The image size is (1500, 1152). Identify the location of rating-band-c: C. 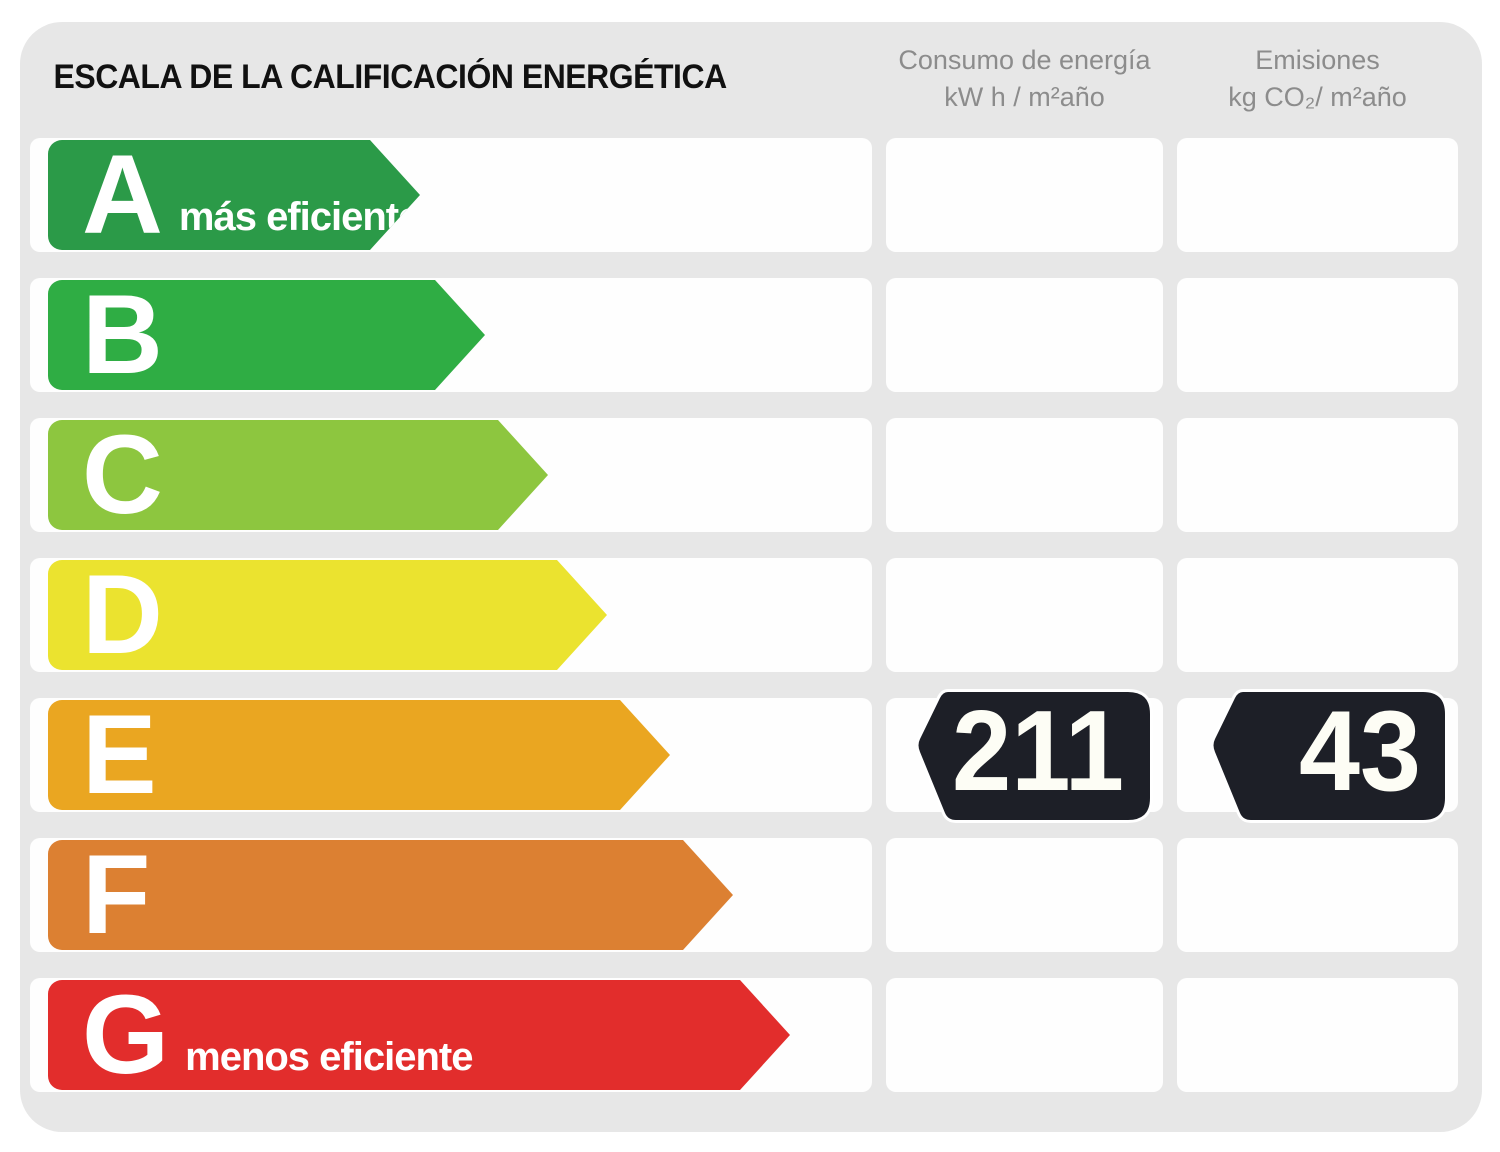
(451, 475).